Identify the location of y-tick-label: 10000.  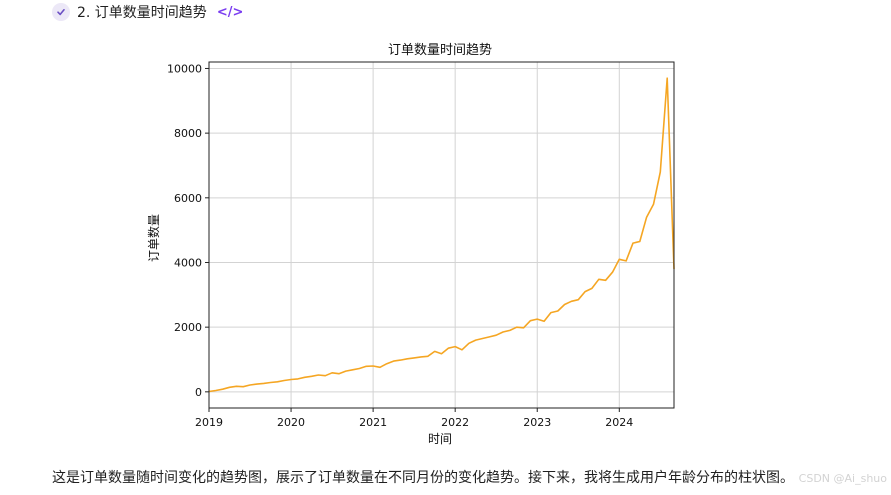
(184, 68).